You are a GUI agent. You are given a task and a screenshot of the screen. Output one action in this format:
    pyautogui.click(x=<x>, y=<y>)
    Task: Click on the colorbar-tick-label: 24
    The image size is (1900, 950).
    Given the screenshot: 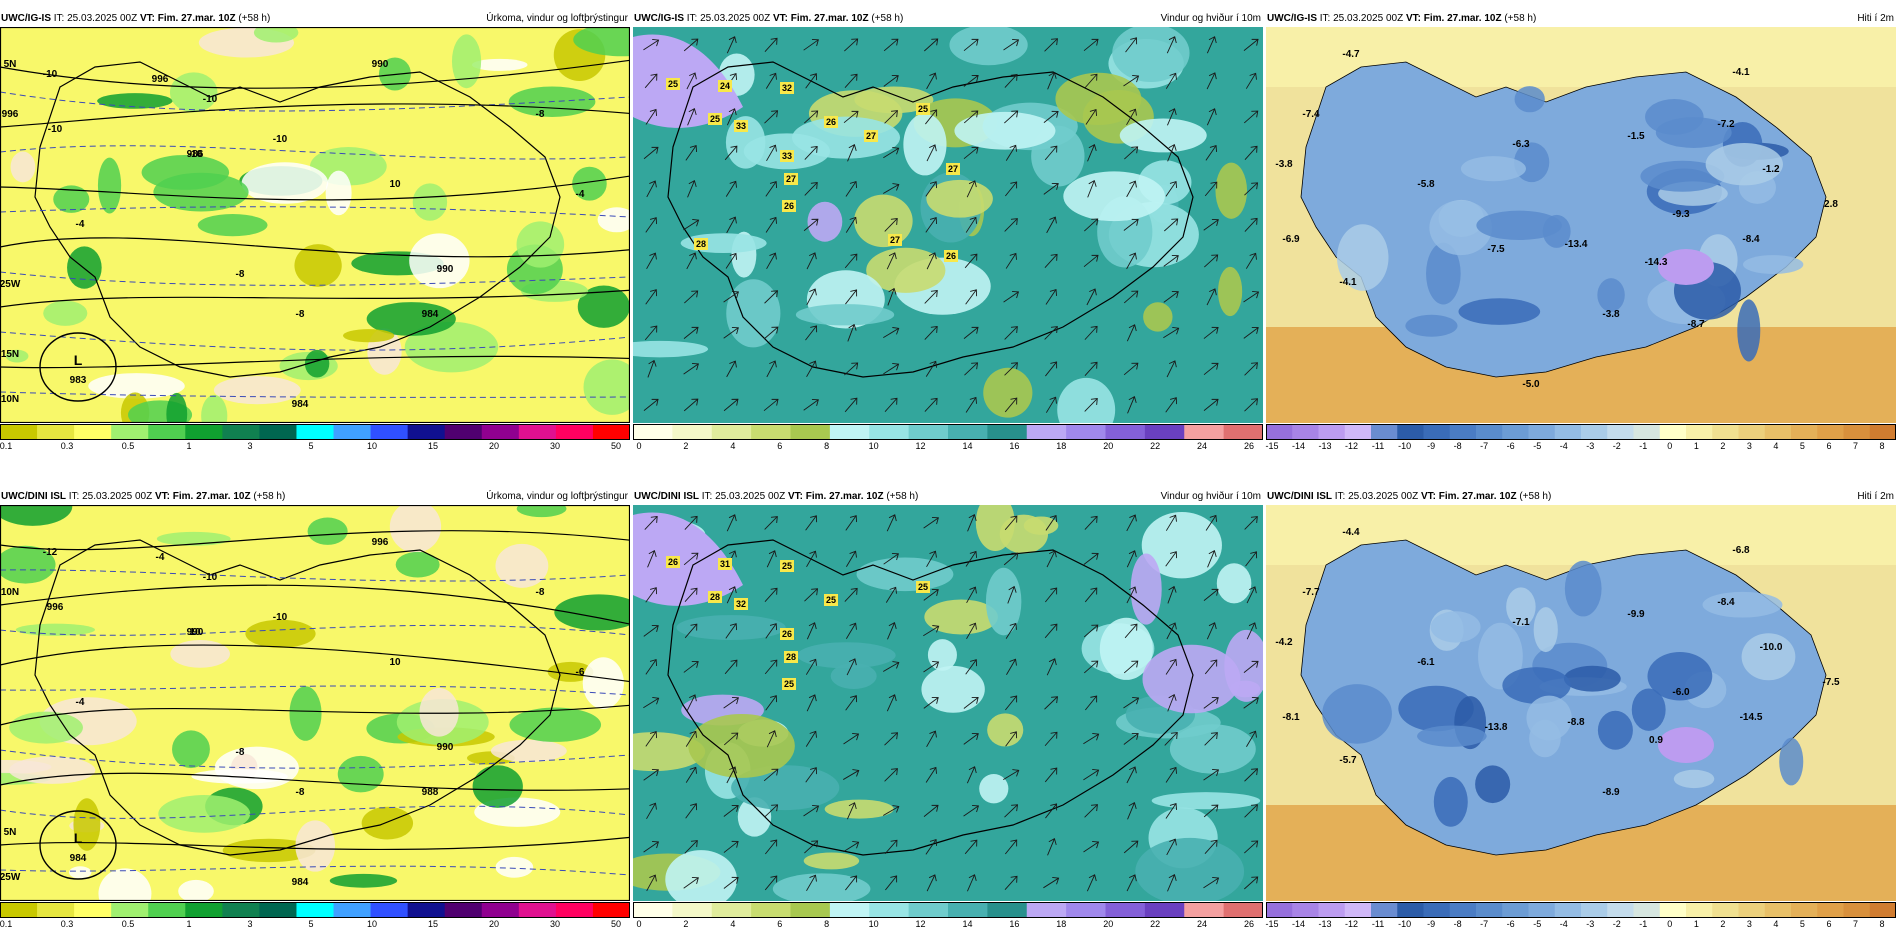 What is the action you would take?
    pyautogui.click(x=1202, y=924)
    